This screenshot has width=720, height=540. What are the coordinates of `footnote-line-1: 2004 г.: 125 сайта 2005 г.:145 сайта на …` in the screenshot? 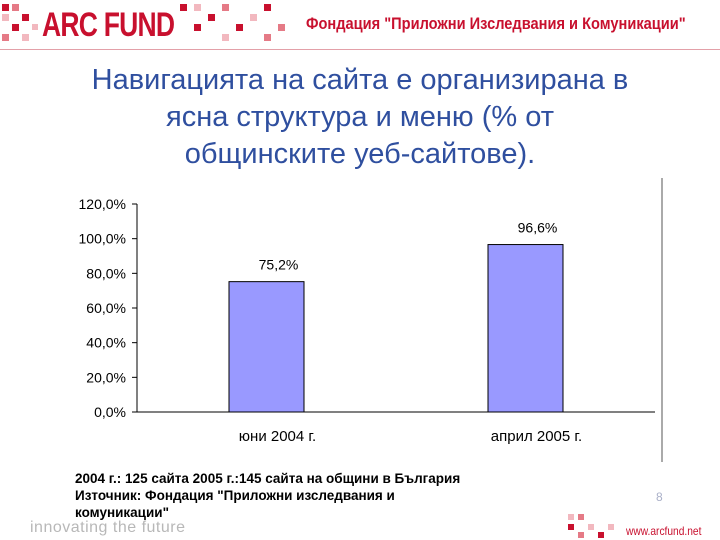 It's located at (268, 478).